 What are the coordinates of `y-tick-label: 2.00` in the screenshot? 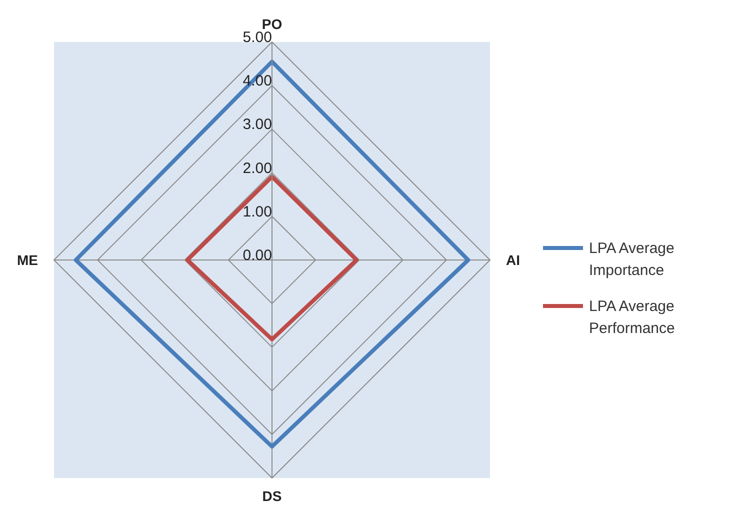 It's located at (257, 168).